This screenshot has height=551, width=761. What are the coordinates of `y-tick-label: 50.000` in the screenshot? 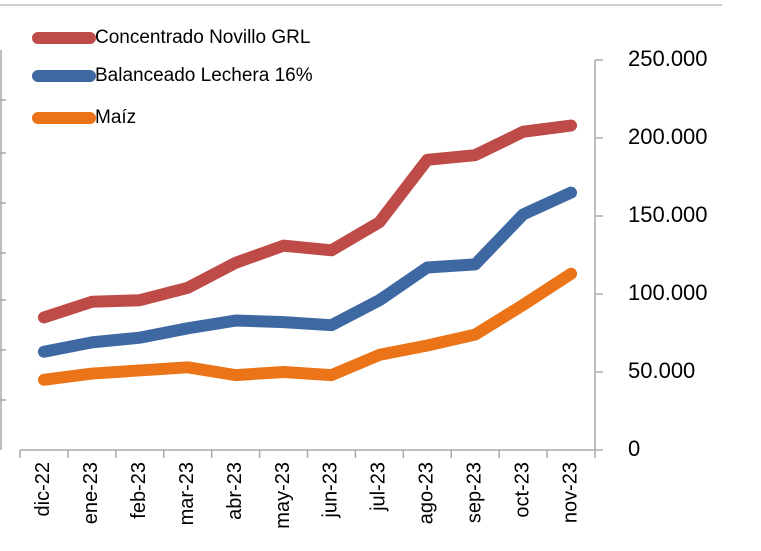 It's located at (661, 370).